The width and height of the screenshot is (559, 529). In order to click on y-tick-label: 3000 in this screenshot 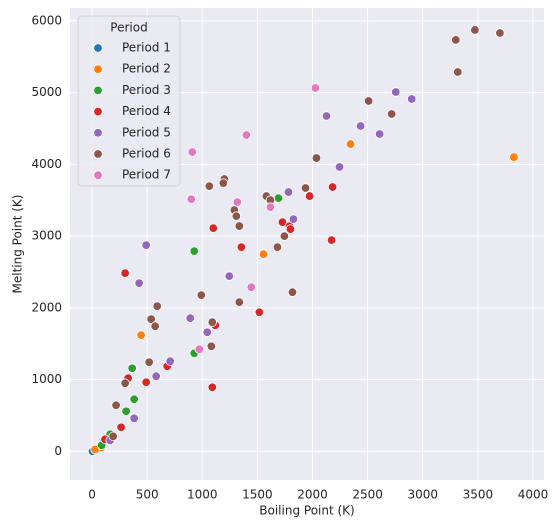, I will do `click(46, 236)`.